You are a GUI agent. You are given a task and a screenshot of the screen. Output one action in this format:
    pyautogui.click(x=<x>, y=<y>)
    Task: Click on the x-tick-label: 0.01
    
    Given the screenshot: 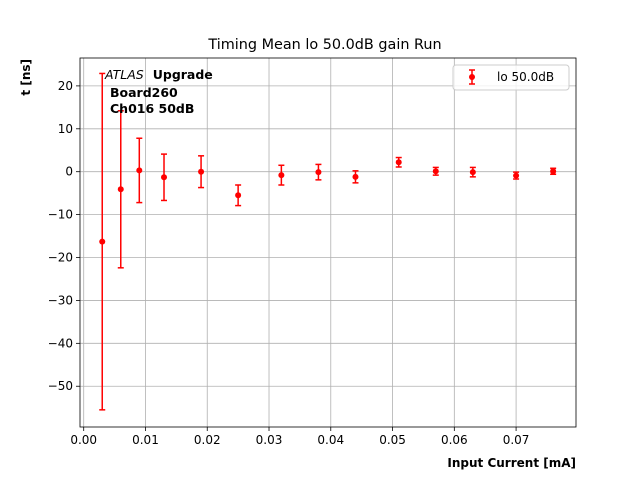 What is the action you would take?
    pyautogui.click(x=145, y=440)
    